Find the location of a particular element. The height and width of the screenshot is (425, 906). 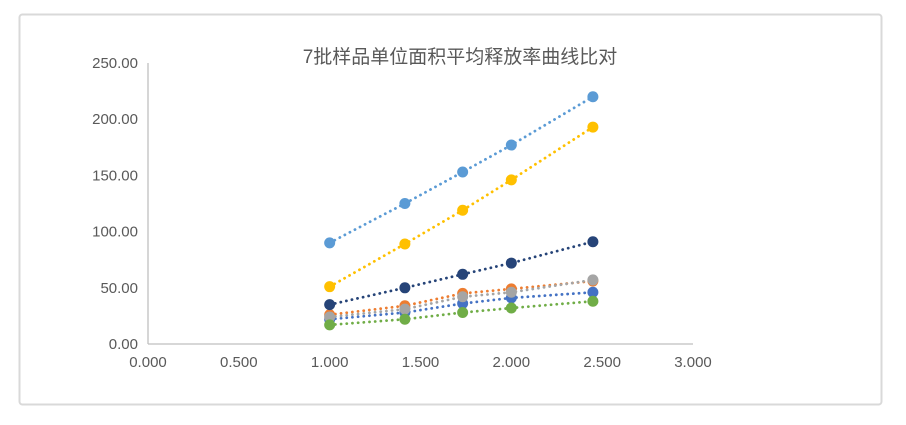

series-green is located at coordinates (461, 313).